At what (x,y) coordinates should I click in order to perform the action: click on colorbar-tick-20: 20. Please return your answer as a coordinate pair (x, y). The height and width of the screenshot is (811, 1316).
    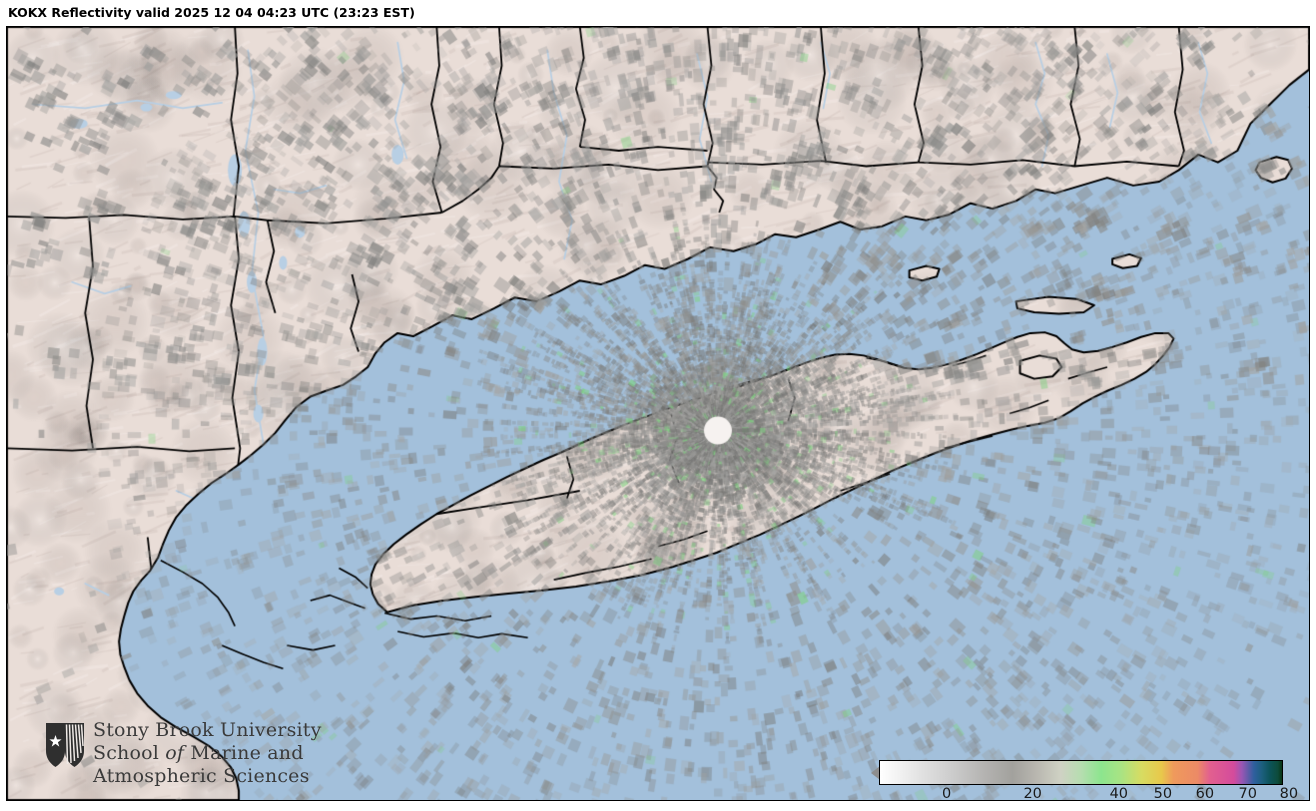
    Looking at the image, I should click on (1032, 793).